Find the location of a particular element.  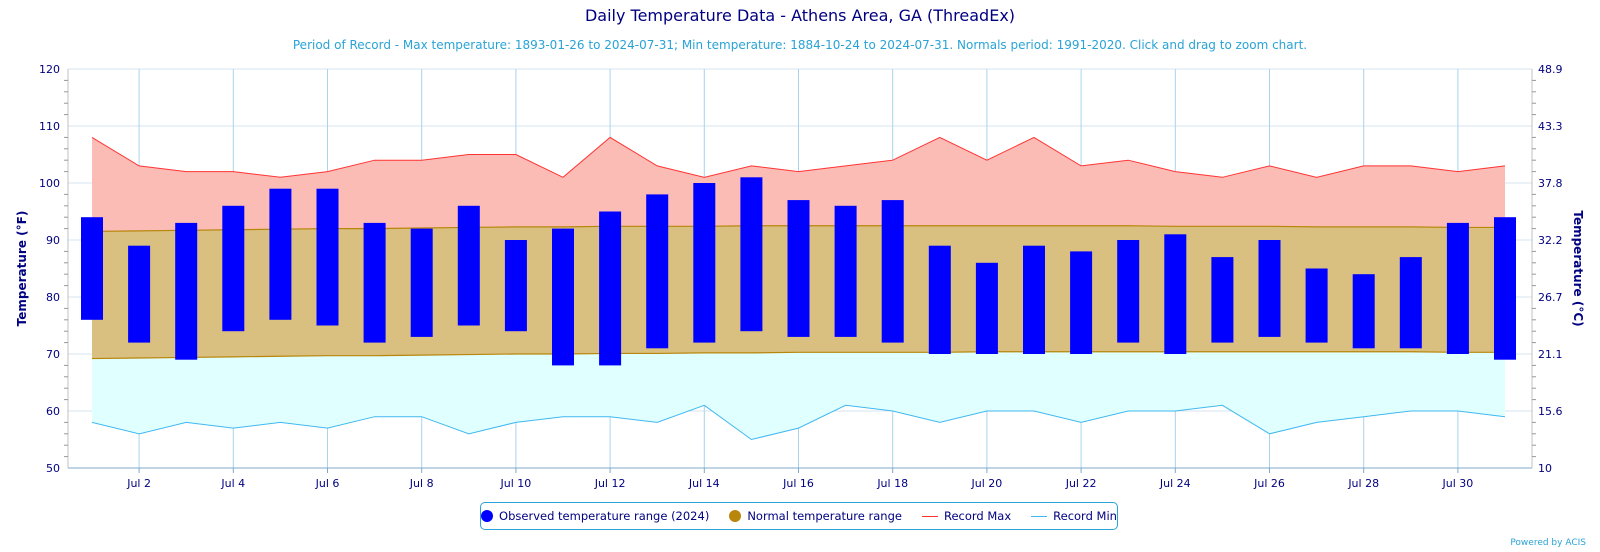

y-tick-label-left: 120 is located at coordinates (49, 69).